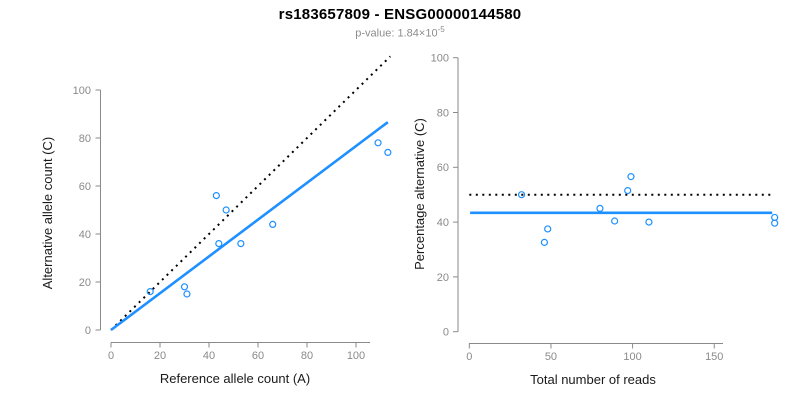 Image resolution: width=800 pixels, height=400 pixels. What do you see at coordinates (441, 29) in the screenshot?
I see `pvalue-exponent: -5` at bounding box center [441, 29].